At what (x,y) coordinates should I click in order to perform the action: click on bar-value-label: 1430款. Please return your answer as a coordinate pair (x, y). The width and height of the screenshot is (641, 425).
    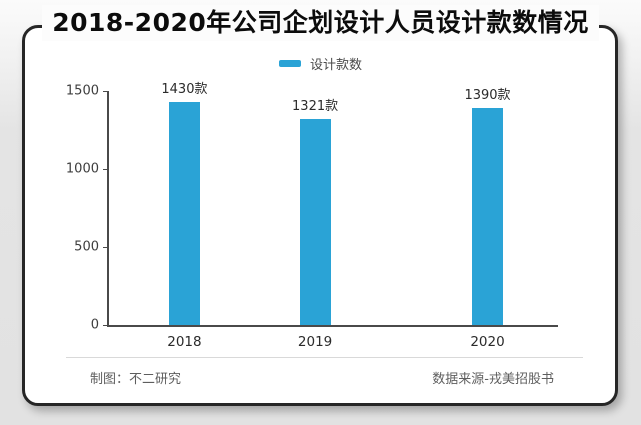
    Looking at the image, I should click on (184, 89).